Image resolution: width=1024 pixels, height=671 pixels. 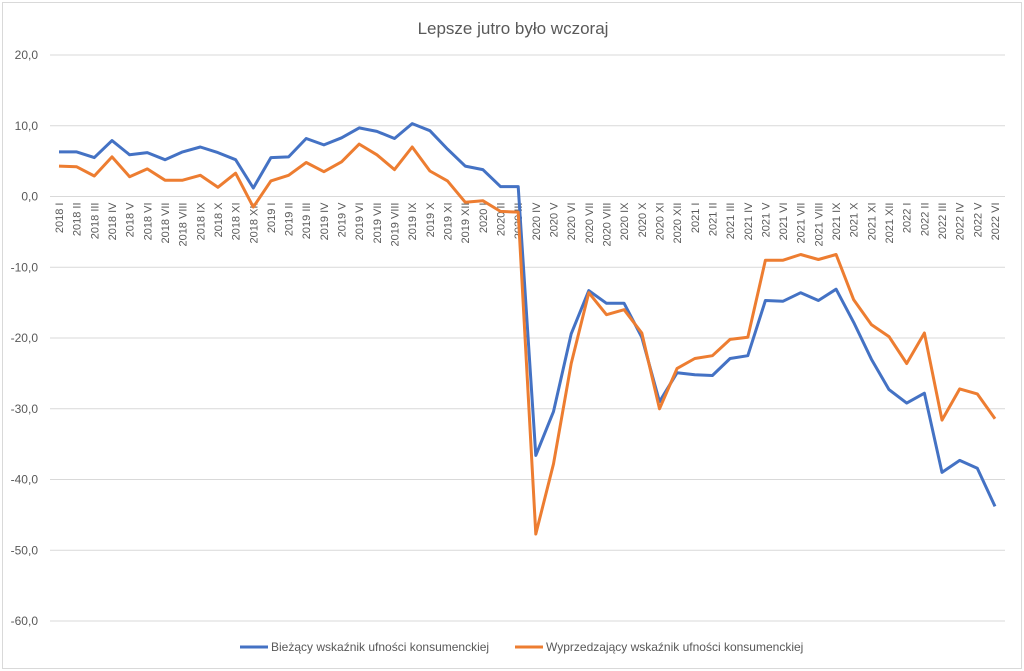 I want to click on x-tick-label: 2019 XII, so click(x=466, y=223).